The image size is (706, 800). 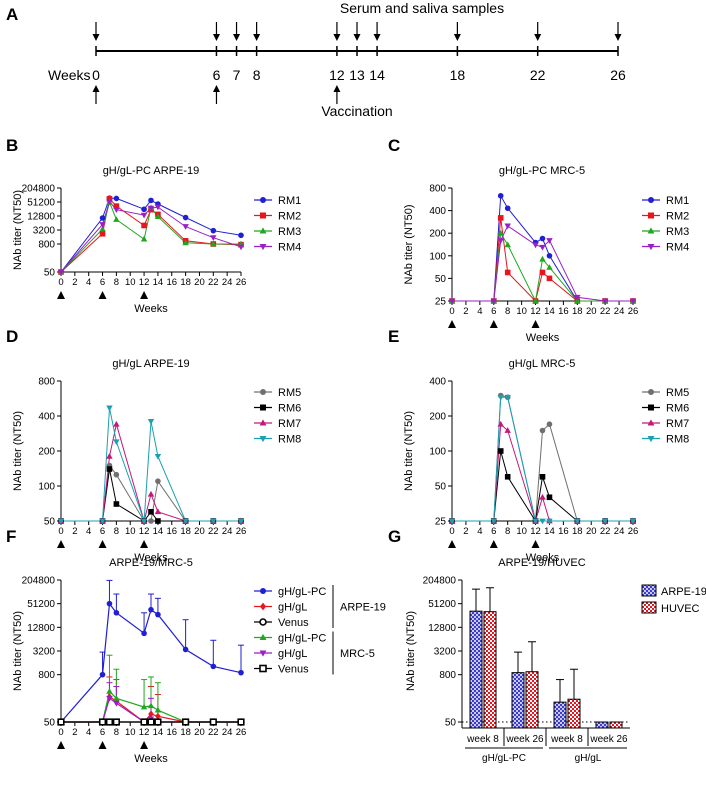 I want to click on x-tick-label: 24, so click(x=227, y=282).